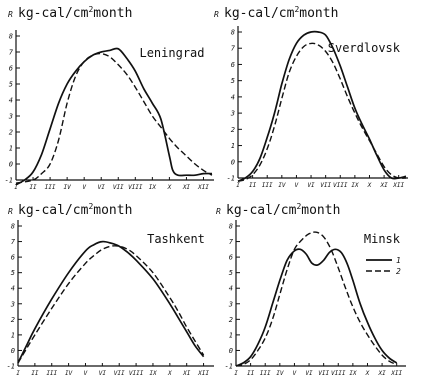 This screenshot has height=378, width=430. What do you see at coordinates (398, 271) in the screenshot?
I see `legend-label: 2` at bounding box center [398, 271].